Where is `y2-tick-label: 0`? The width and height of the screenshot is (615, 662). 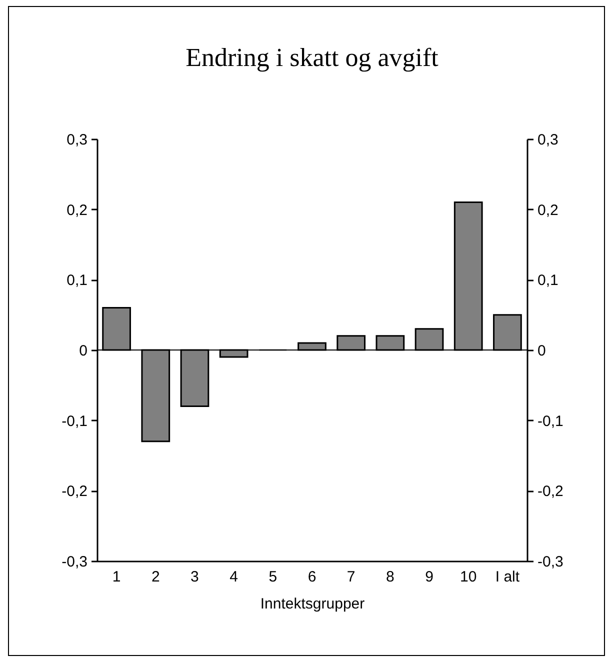 y2-tick-label: 0 is located at coordinates (542, 351).